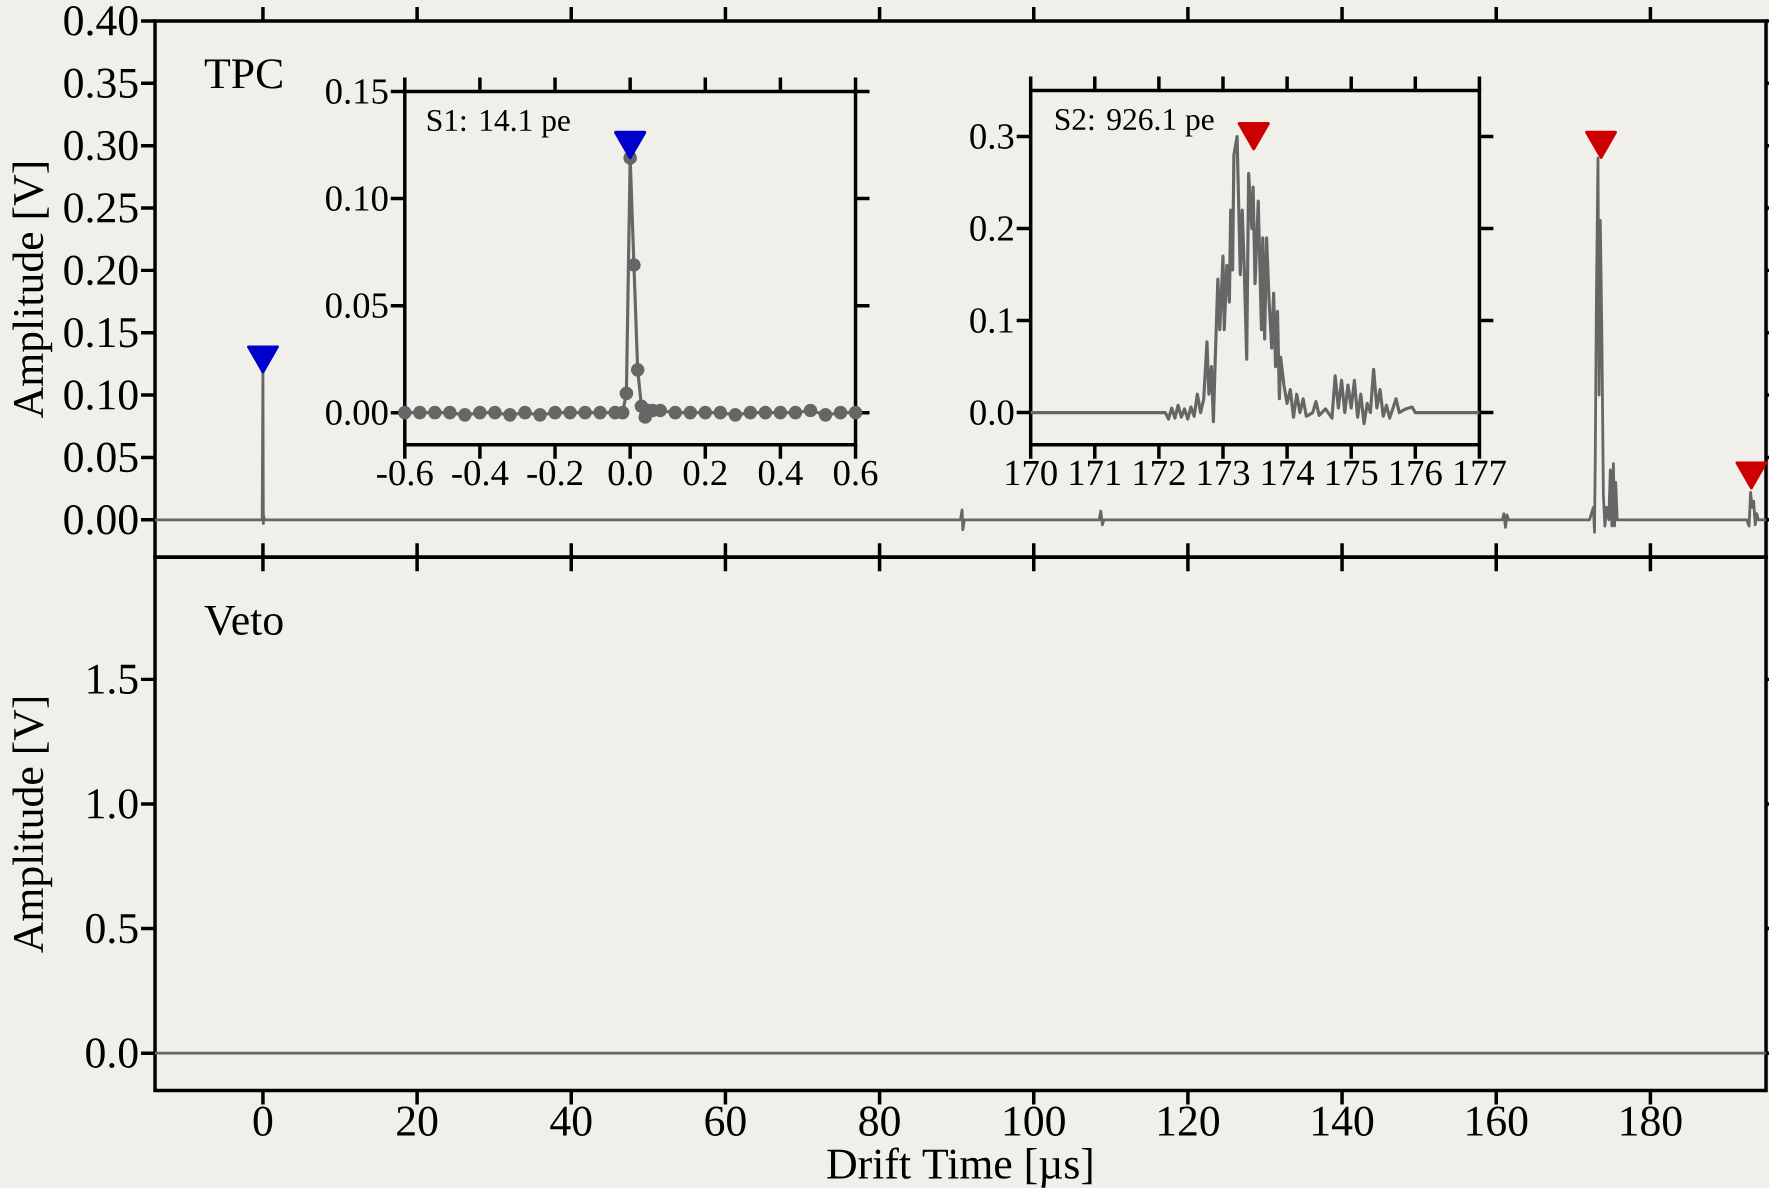 This screenshot has height=1188, width=1769. What do you see at coordinates (571, 1121) in the screenshot?
I see `x-tick-label: 40` at bounding box center [571, 1121].